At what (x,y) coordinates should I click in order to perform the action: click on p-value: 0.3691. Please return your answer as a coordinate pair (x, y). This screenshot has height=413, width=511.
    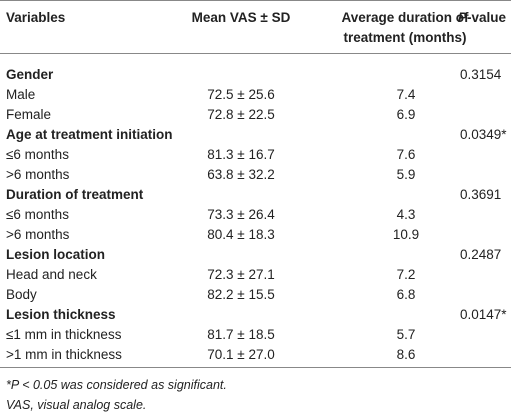
    Looking at the image, I should click on (481, 194).